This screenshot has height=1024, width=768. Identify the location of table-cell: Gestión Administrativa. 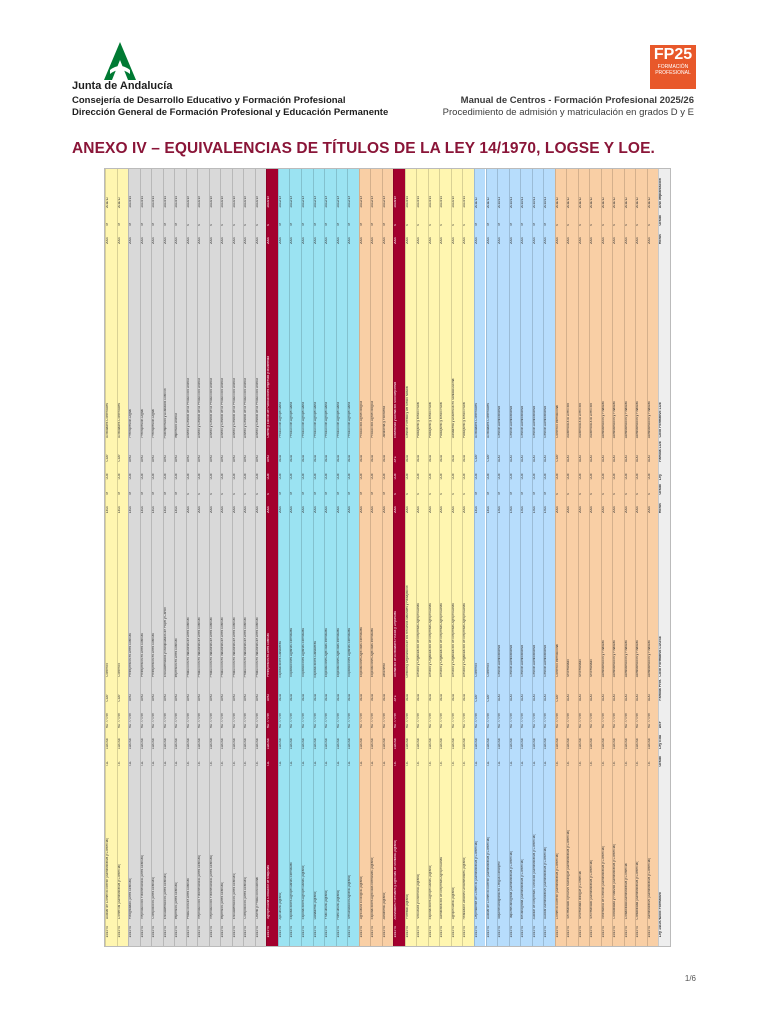
(546, 661).